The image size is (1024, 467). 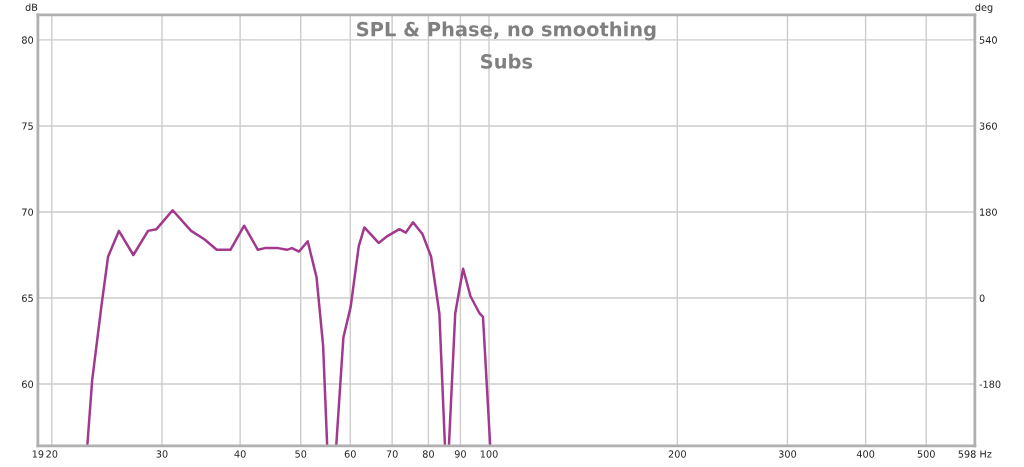 I want to click on y-tick-label: 75, so click(x=27, y=126).